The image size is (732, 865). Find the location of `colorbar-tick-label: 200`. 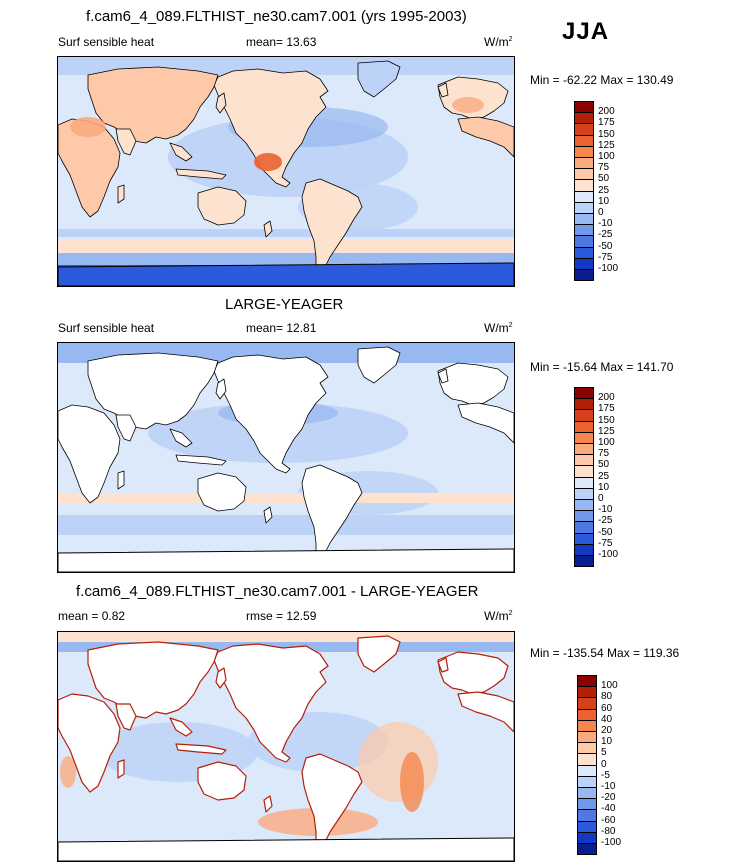

colorbar-tick-label: 200 is located at coordinates (606, 398).